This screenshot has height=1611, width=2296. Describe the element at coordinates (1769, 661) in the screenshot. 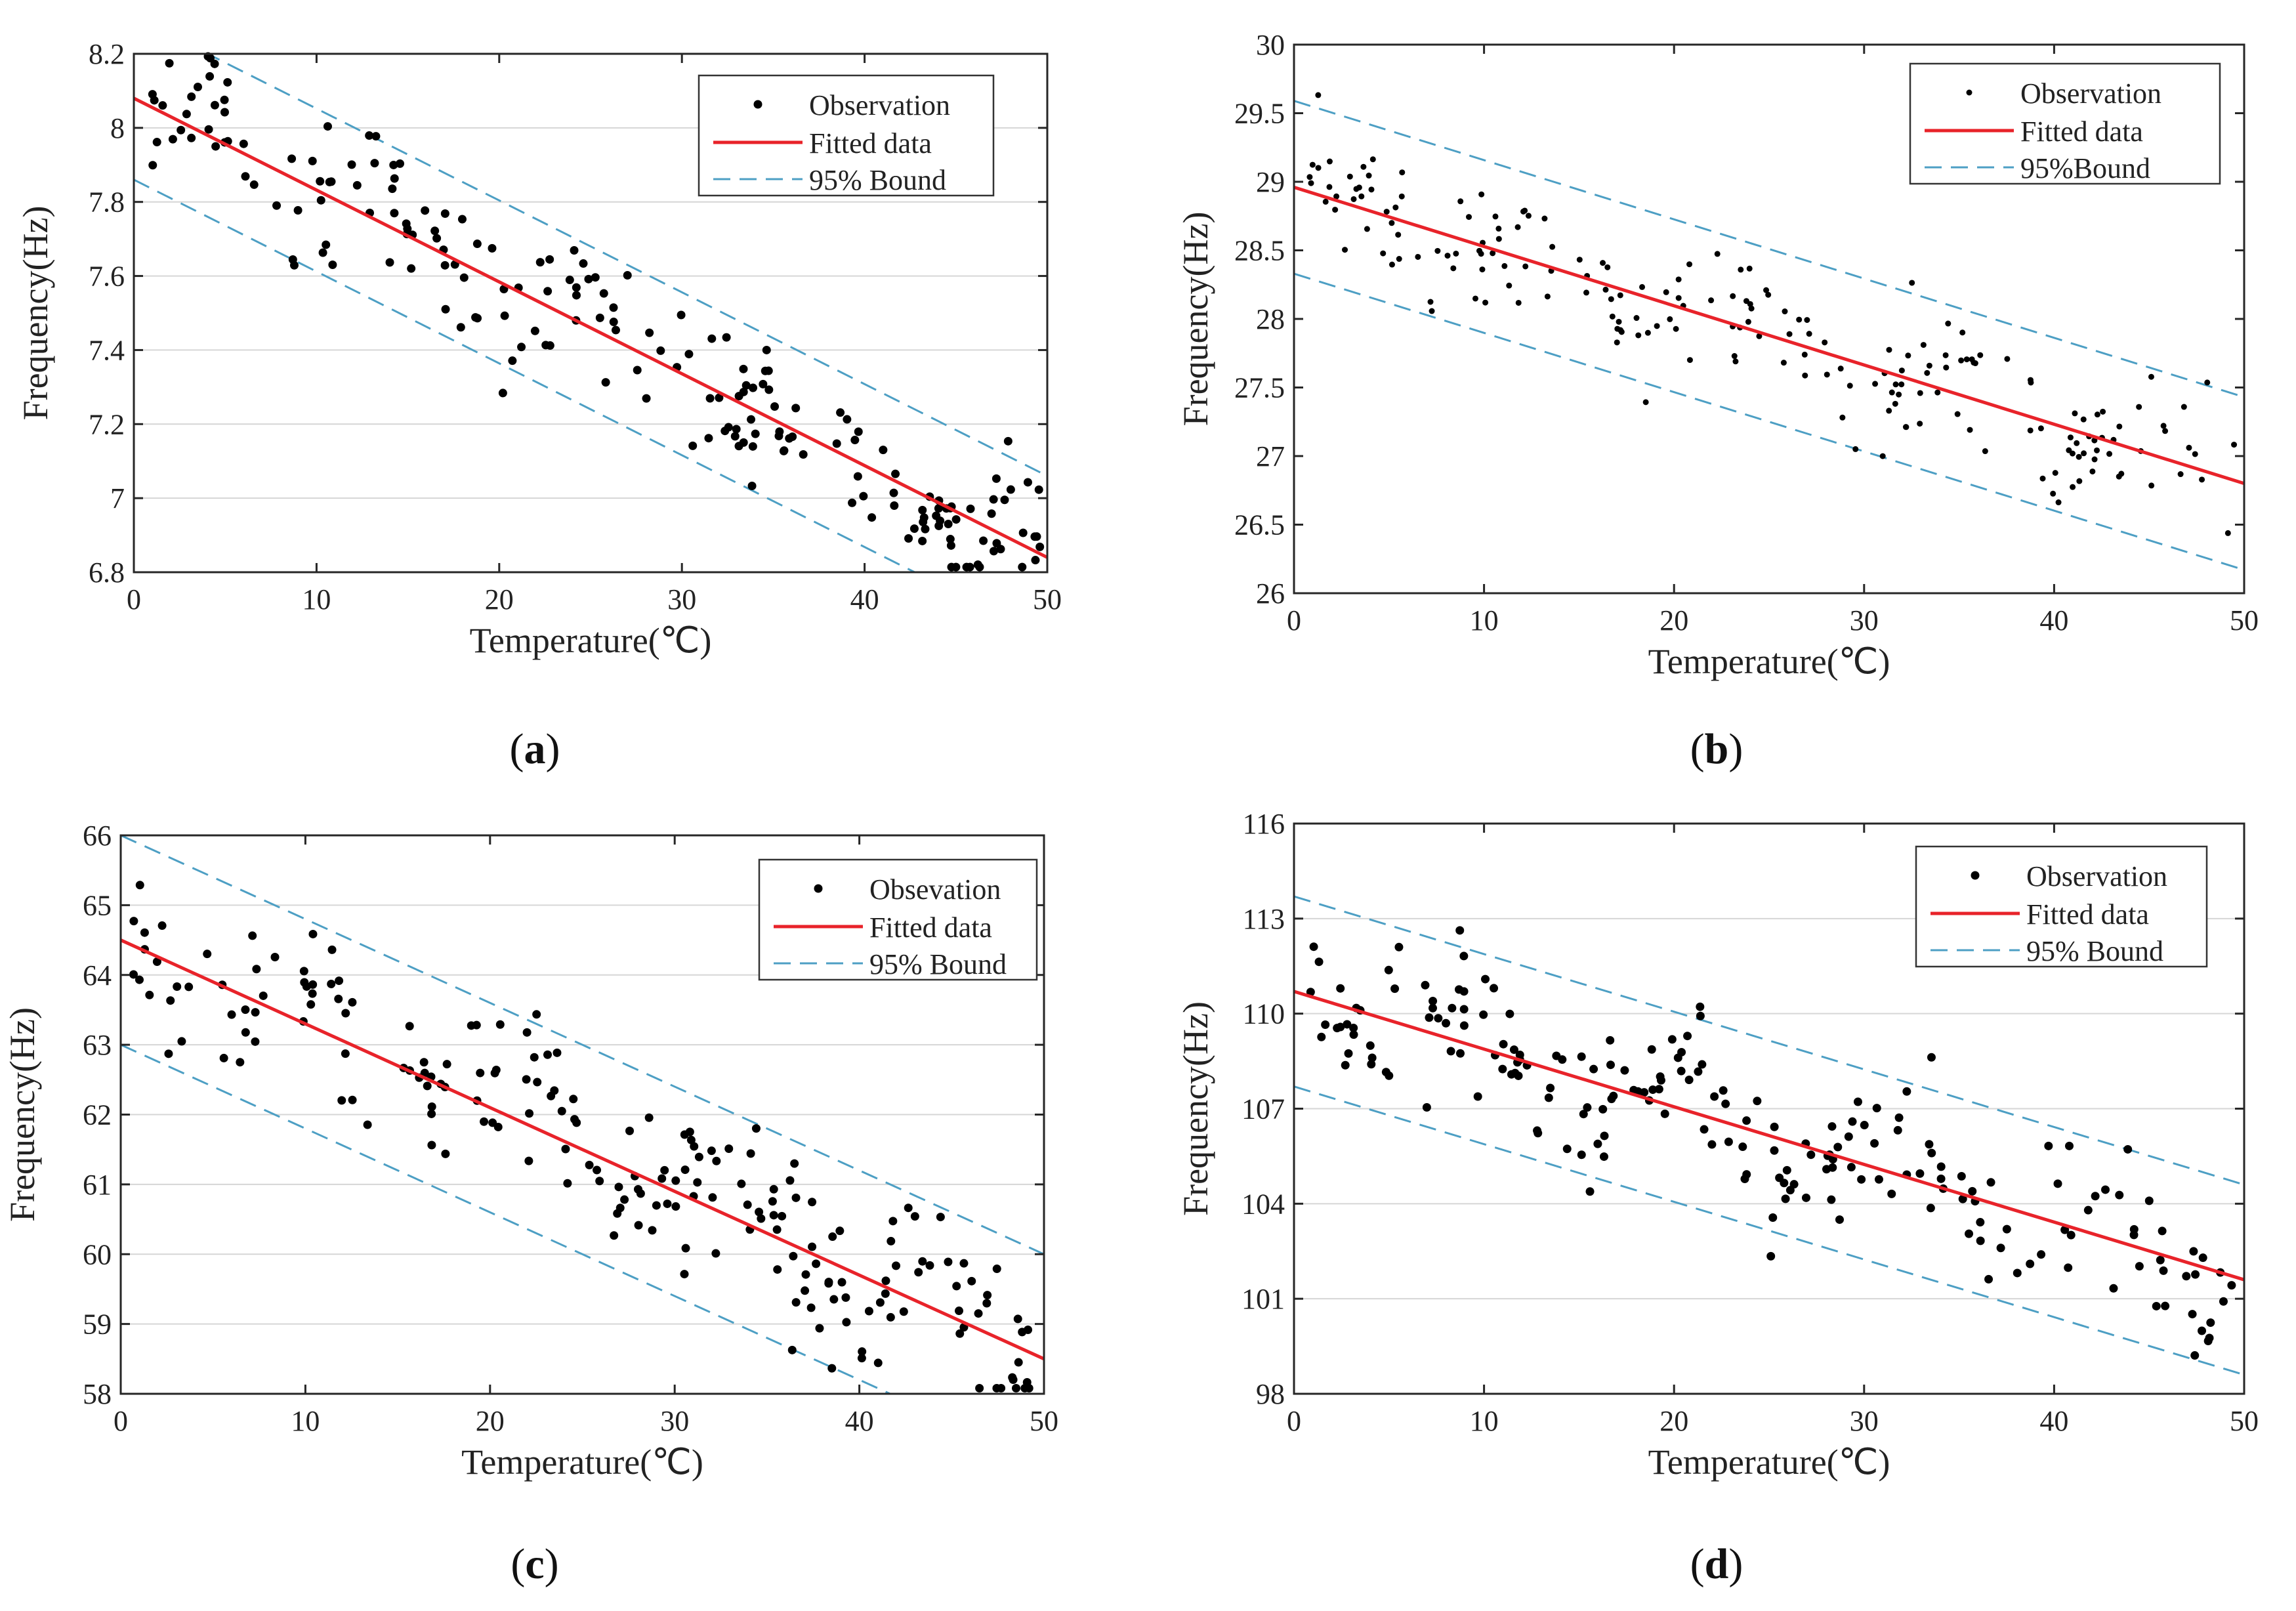

I see `x-axis-title: Temperature(℃)` at that location.